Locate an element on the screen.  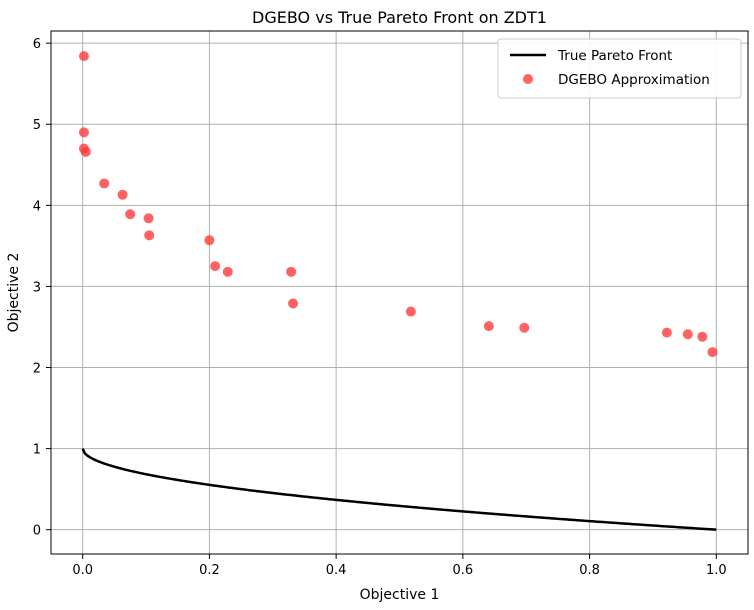
y-tick-label: 5 is located at coordinates (37, 125).